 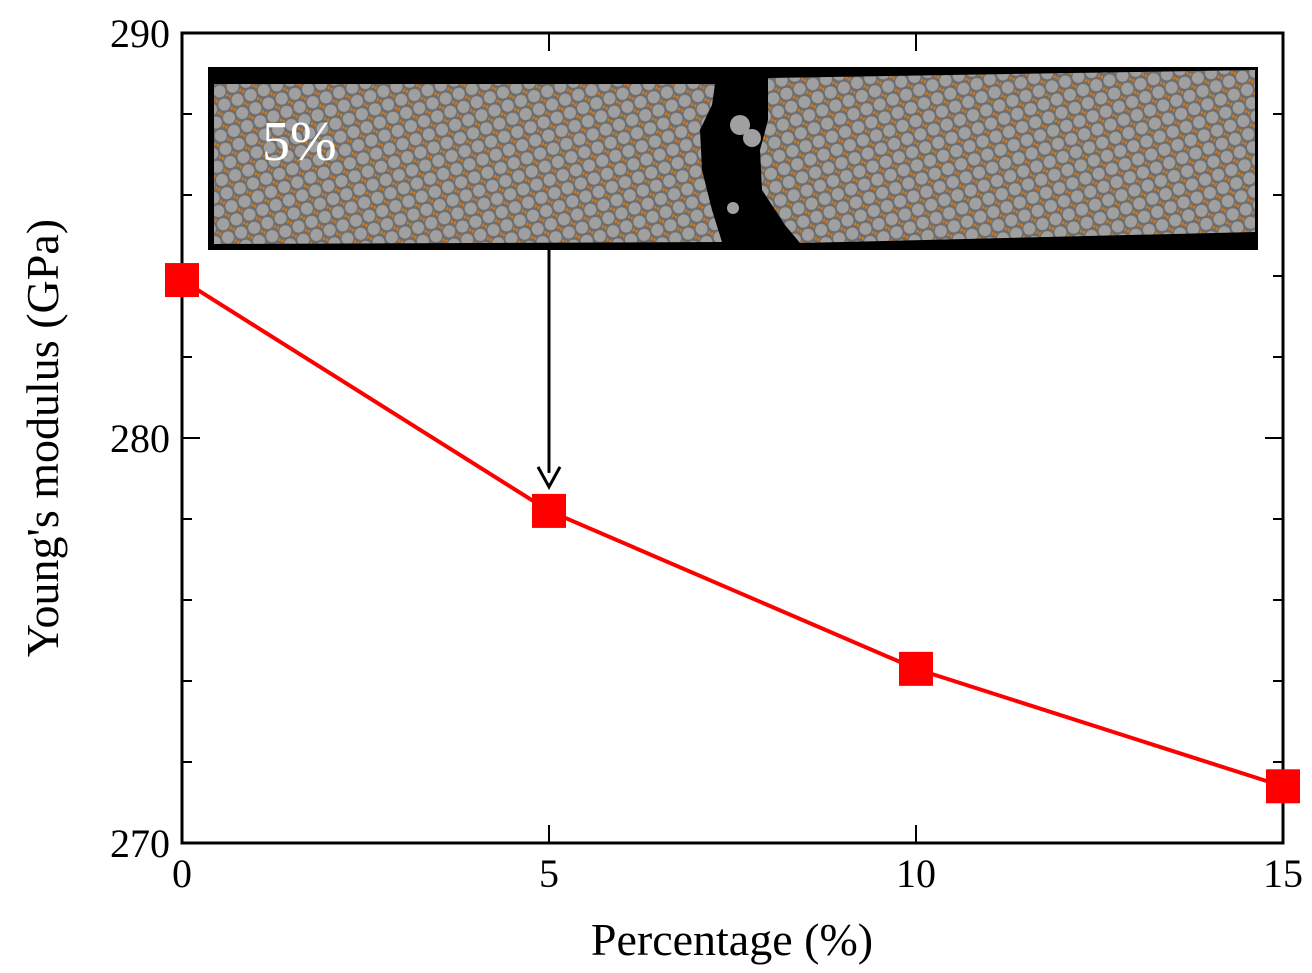 I want to click on annotation-arrowhead, so click(x=549, y=478).